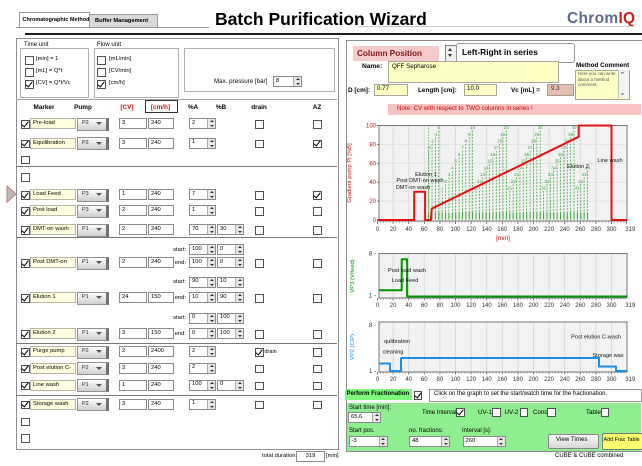 This screenshot has height=466, width=642. Describe the element at coordinates (558, 161) in the screenshot. I see `svg-text: 35` at that location.